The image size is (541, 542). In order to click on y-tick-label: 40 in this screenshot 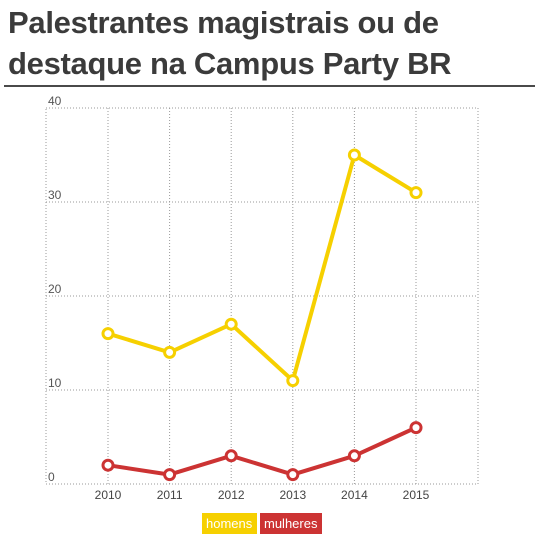, I will do `click(55, 101)`.